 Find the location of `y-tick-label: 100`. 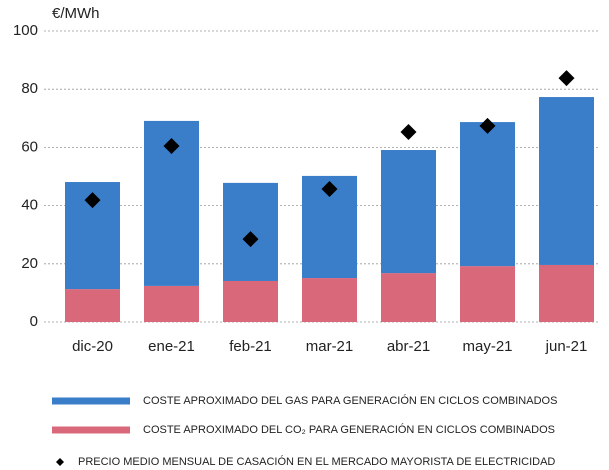

y-tick-label: 100 is located at coordinates (25, 30).